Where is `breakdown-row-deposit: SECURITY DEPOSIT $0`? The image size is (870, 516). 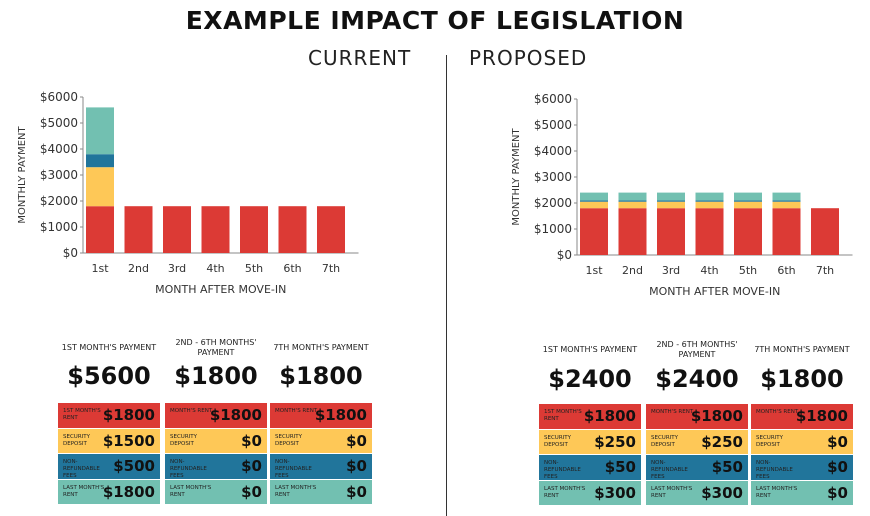
breakdown-row-deposit: SECURITY DEPOSIT $0 is located at coordinates (216, 441).